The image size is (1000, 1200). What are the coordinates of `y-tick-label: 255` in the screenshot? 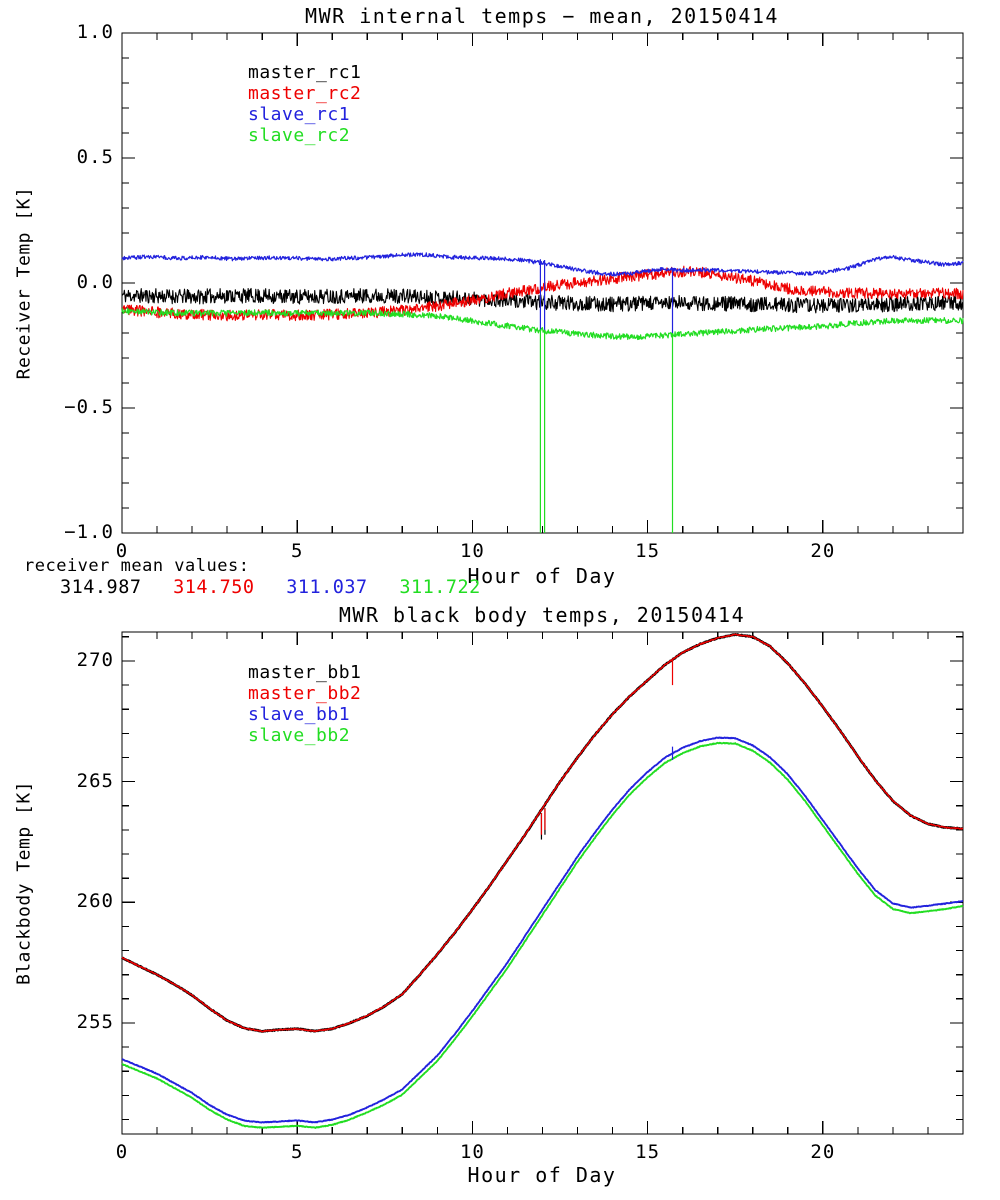 It's located at (95, 1021).